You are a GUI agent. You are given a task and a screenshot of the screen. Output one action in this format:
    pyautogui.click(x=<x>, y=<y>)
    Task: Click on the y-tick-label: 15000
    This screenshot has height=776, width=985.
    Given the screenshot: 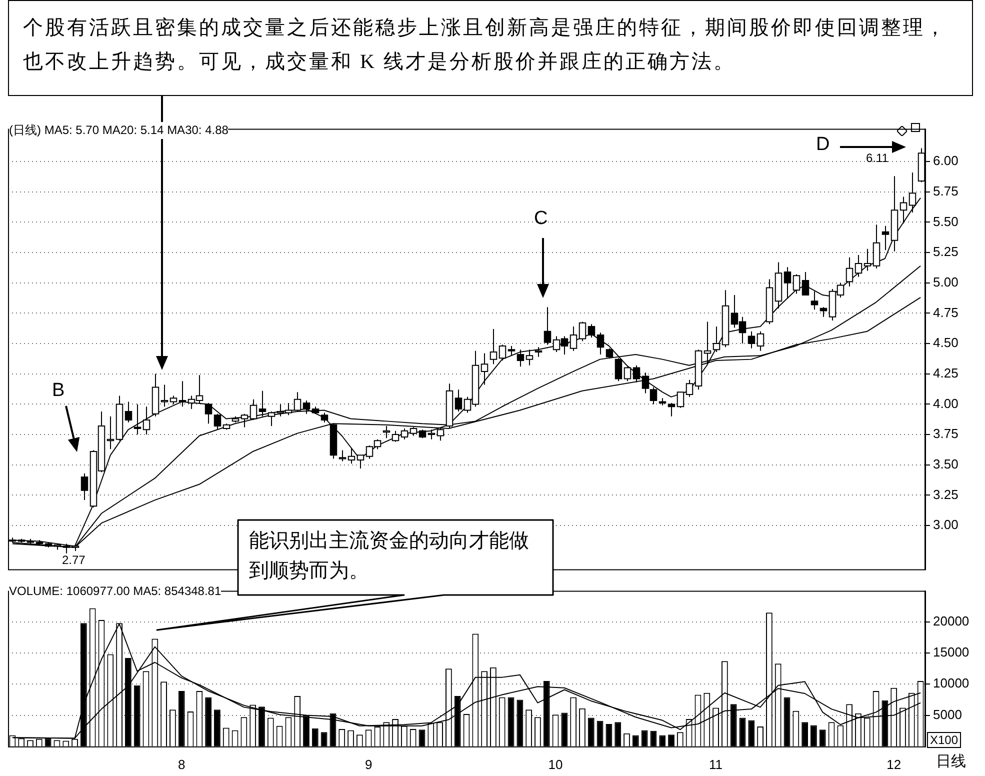 What is the action you would take?
    pyautogui.click(x=951, y=652)
    